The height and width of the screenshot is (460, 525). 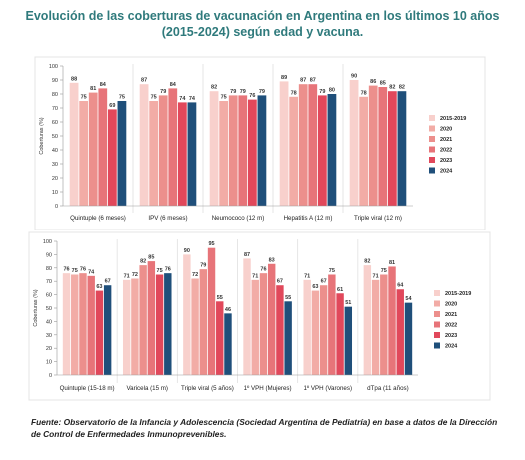 What do you see at coordinates (220, 298) in the screenshot?
I see `data-label: 55` at bounding box center [220, 298].